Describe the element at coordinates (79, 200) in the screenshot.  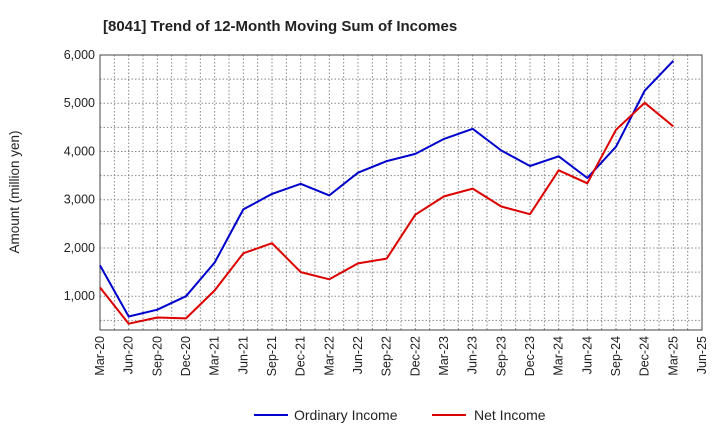
I see `y-tick-label: 3,000` at that location.